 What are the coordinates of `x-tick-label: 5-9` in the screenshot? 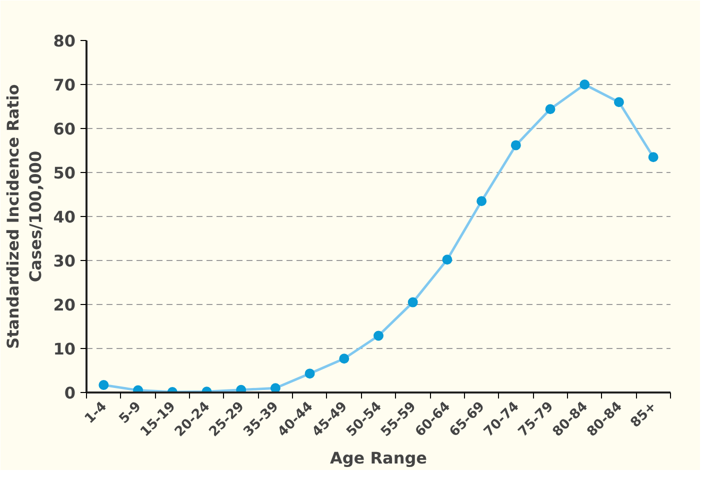 It's located at (130, 413).